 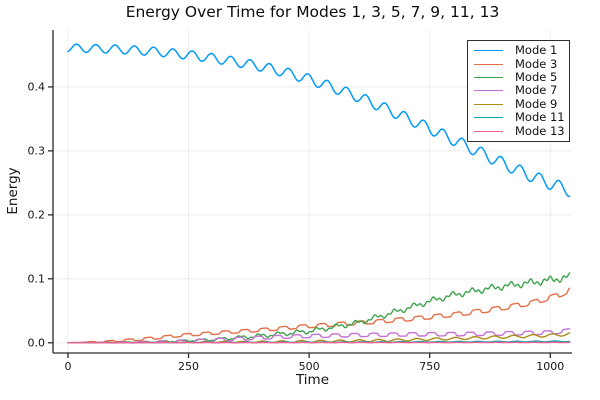 What do you see at coordinates (37, 87) in the screenshot?
I see `y-tick-label: 0.4` at bounding box center [37, 87].